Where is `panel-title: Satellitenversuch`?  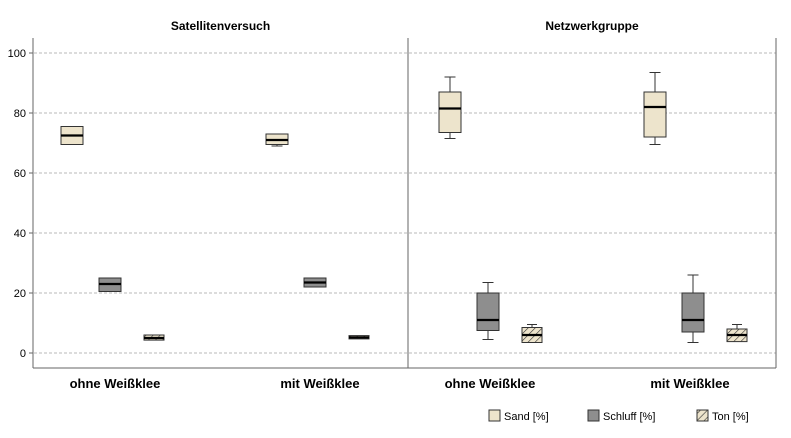
panel-title: Satellitenversuch is located at coordinates (220, 26).